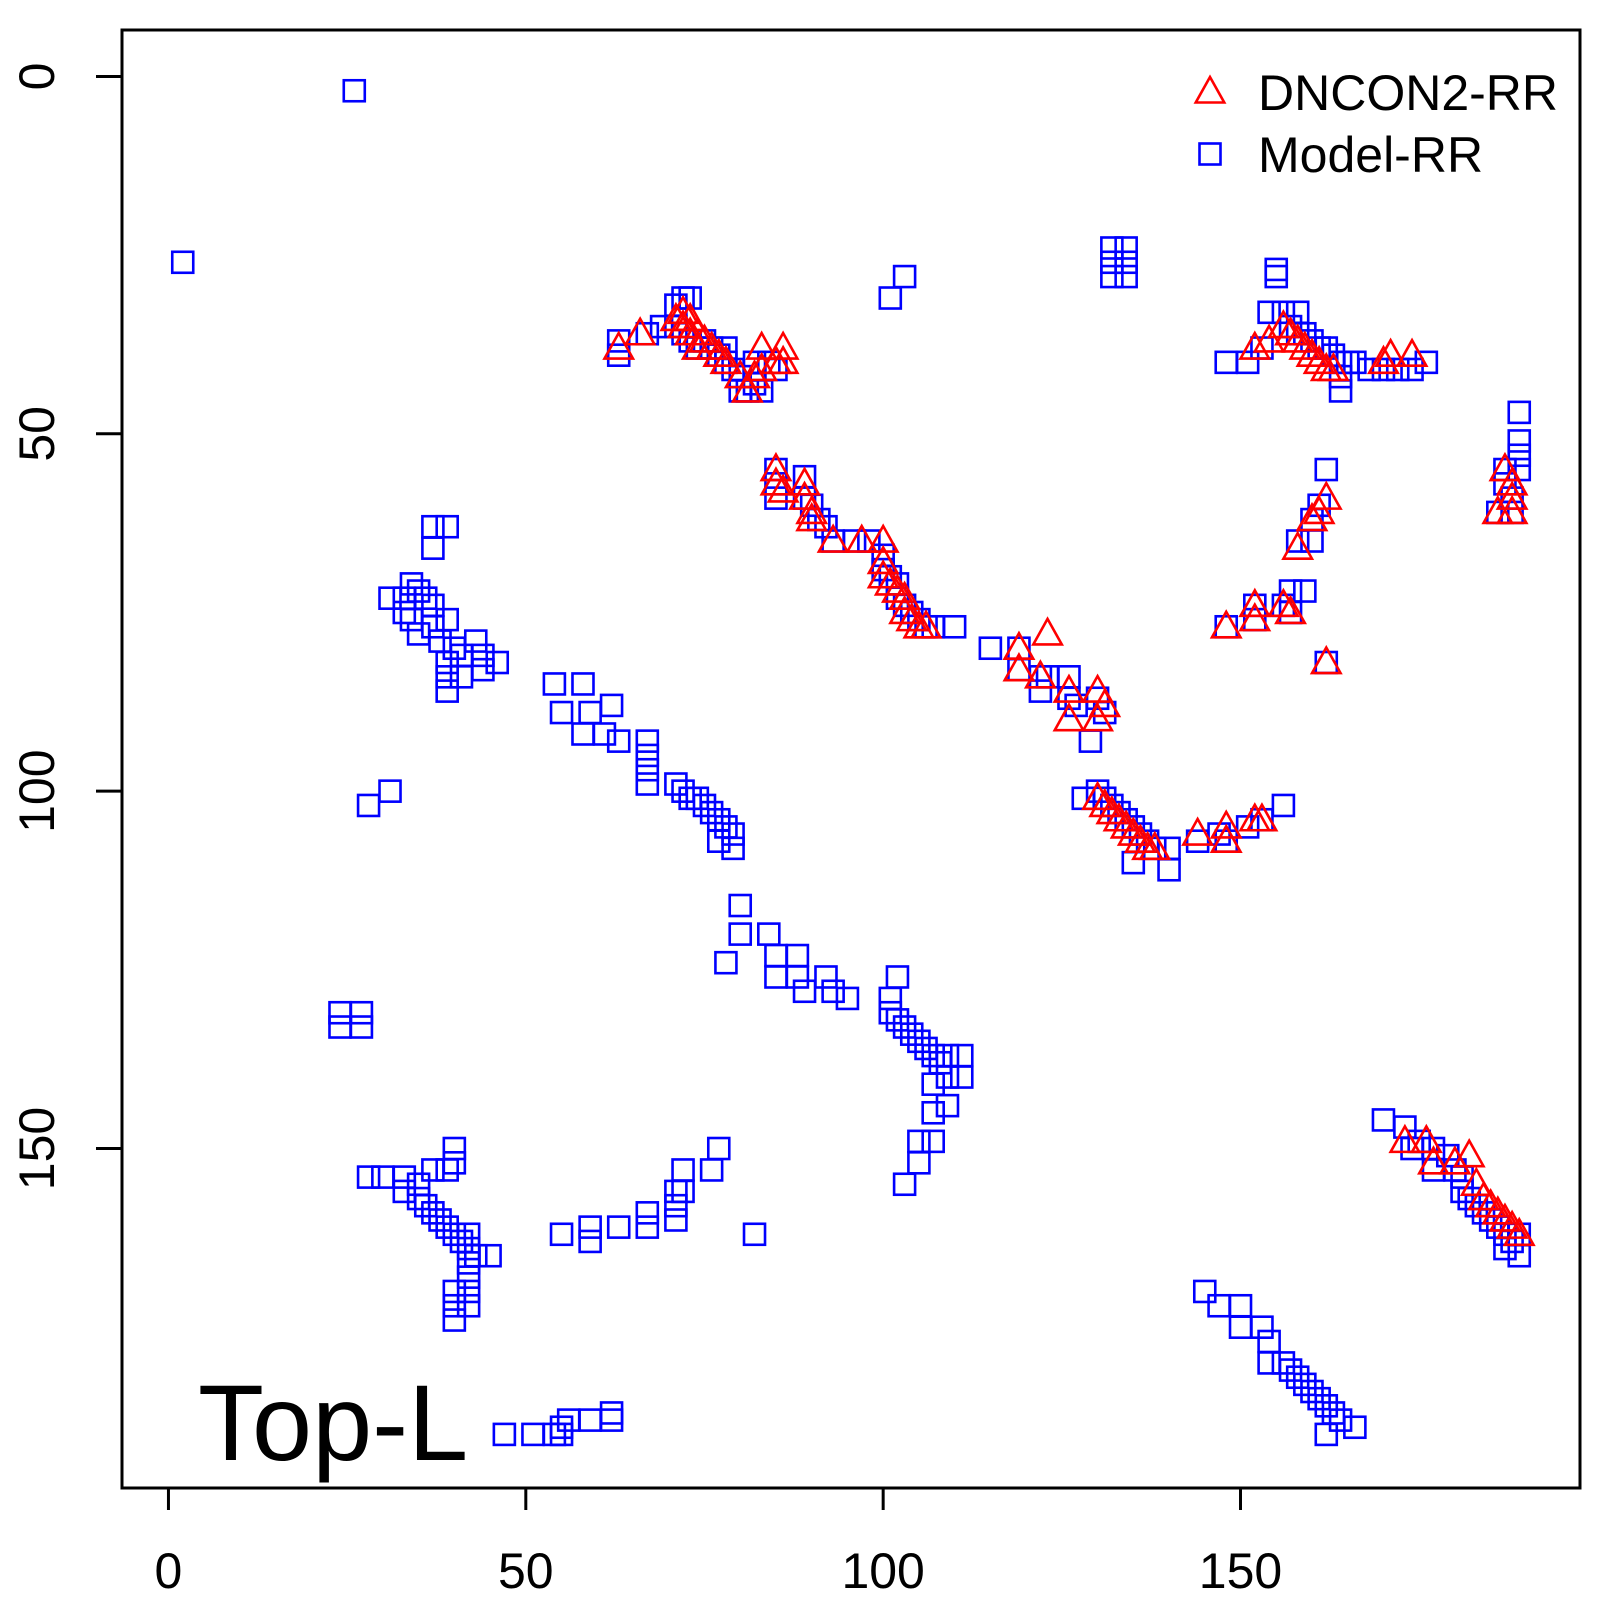 This screenshot has width=1600, height=1605. I want to click on x-tick-label: 50, so click(526, 1571).